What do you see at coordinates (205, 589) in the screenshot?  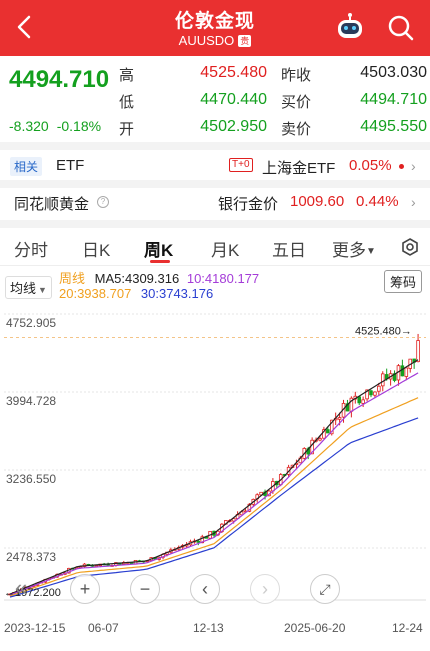 I see `pan-left-button: ‹` at bounding box center [205, 589].